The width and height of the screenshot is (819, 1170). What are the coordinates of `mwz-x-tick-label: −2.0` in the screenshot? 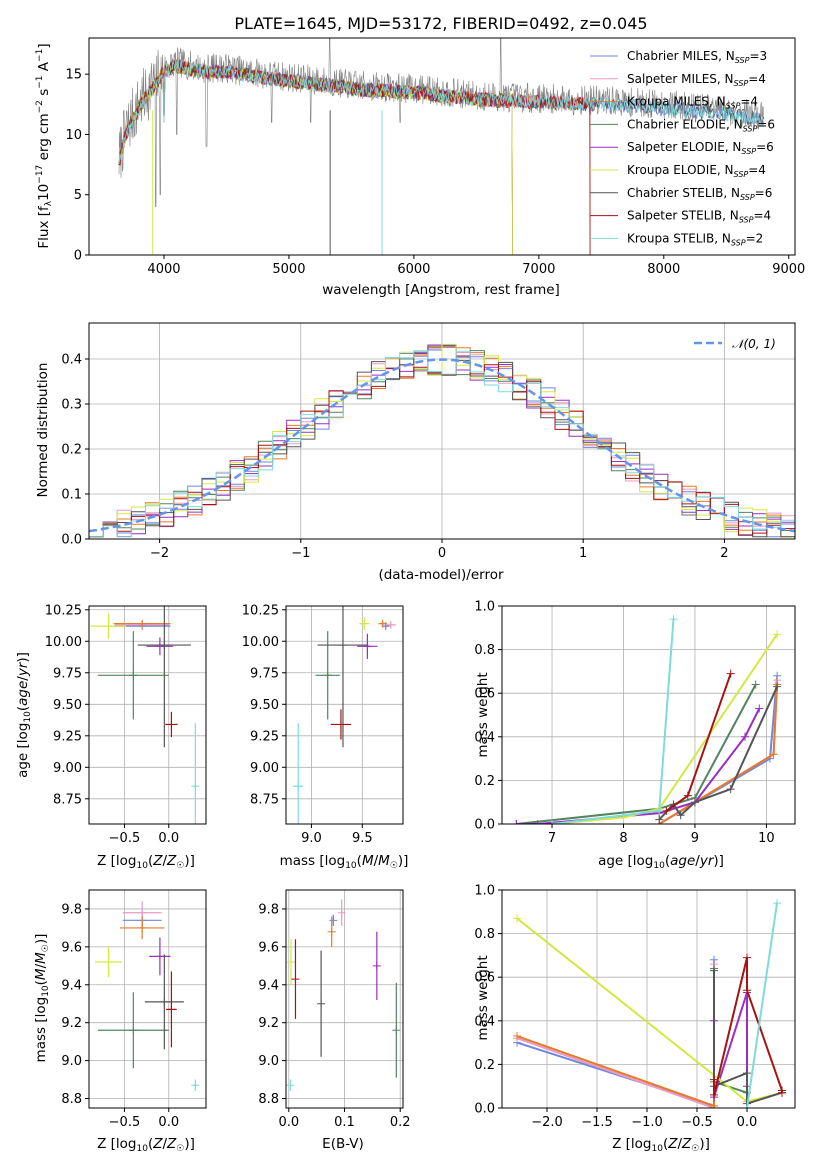 It's located at (547, 1122).